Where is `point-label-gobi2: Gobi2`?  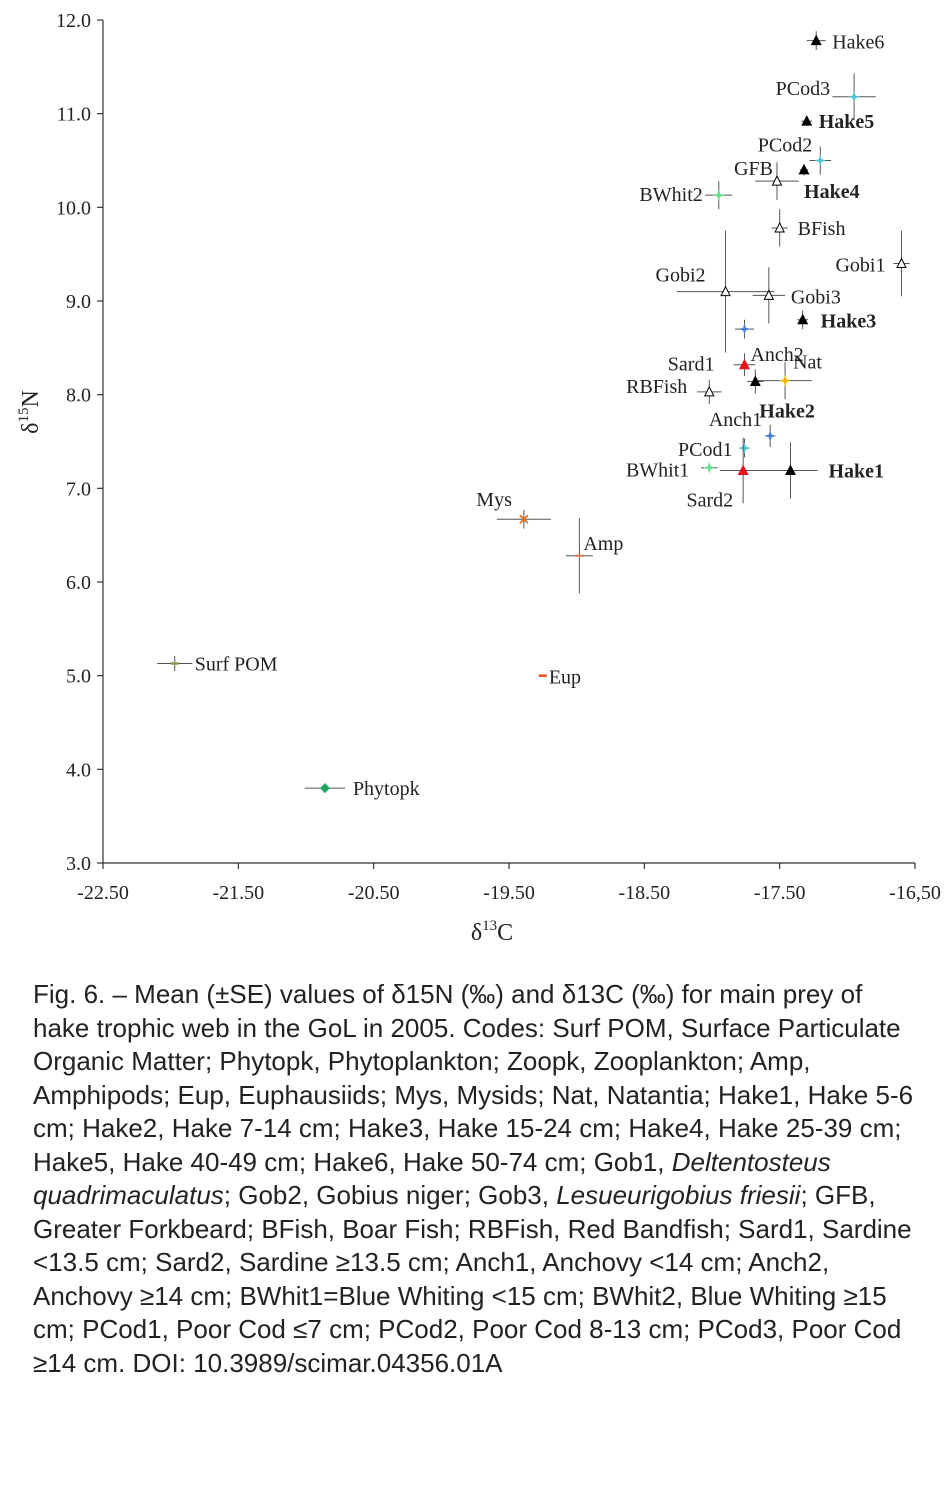 point-label-gobi2: Gobi2 is located at coordinates (681, 276).